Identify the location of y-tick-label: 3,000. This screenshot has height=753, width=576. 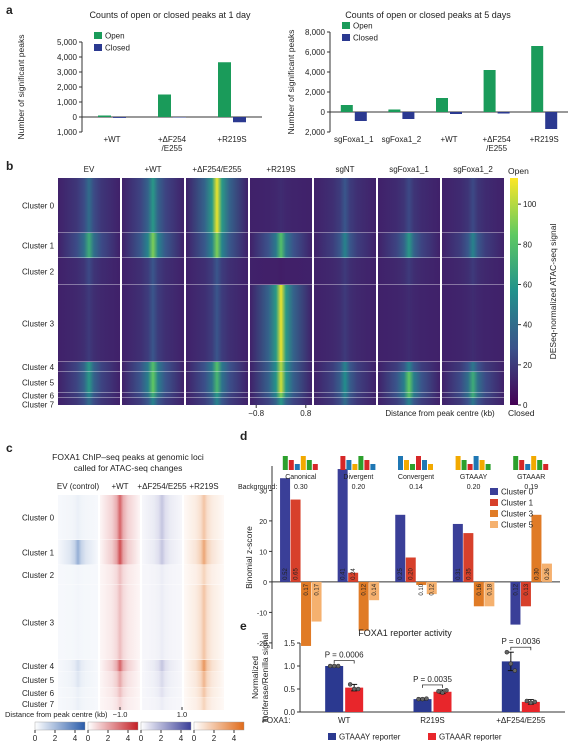
(67, 72).